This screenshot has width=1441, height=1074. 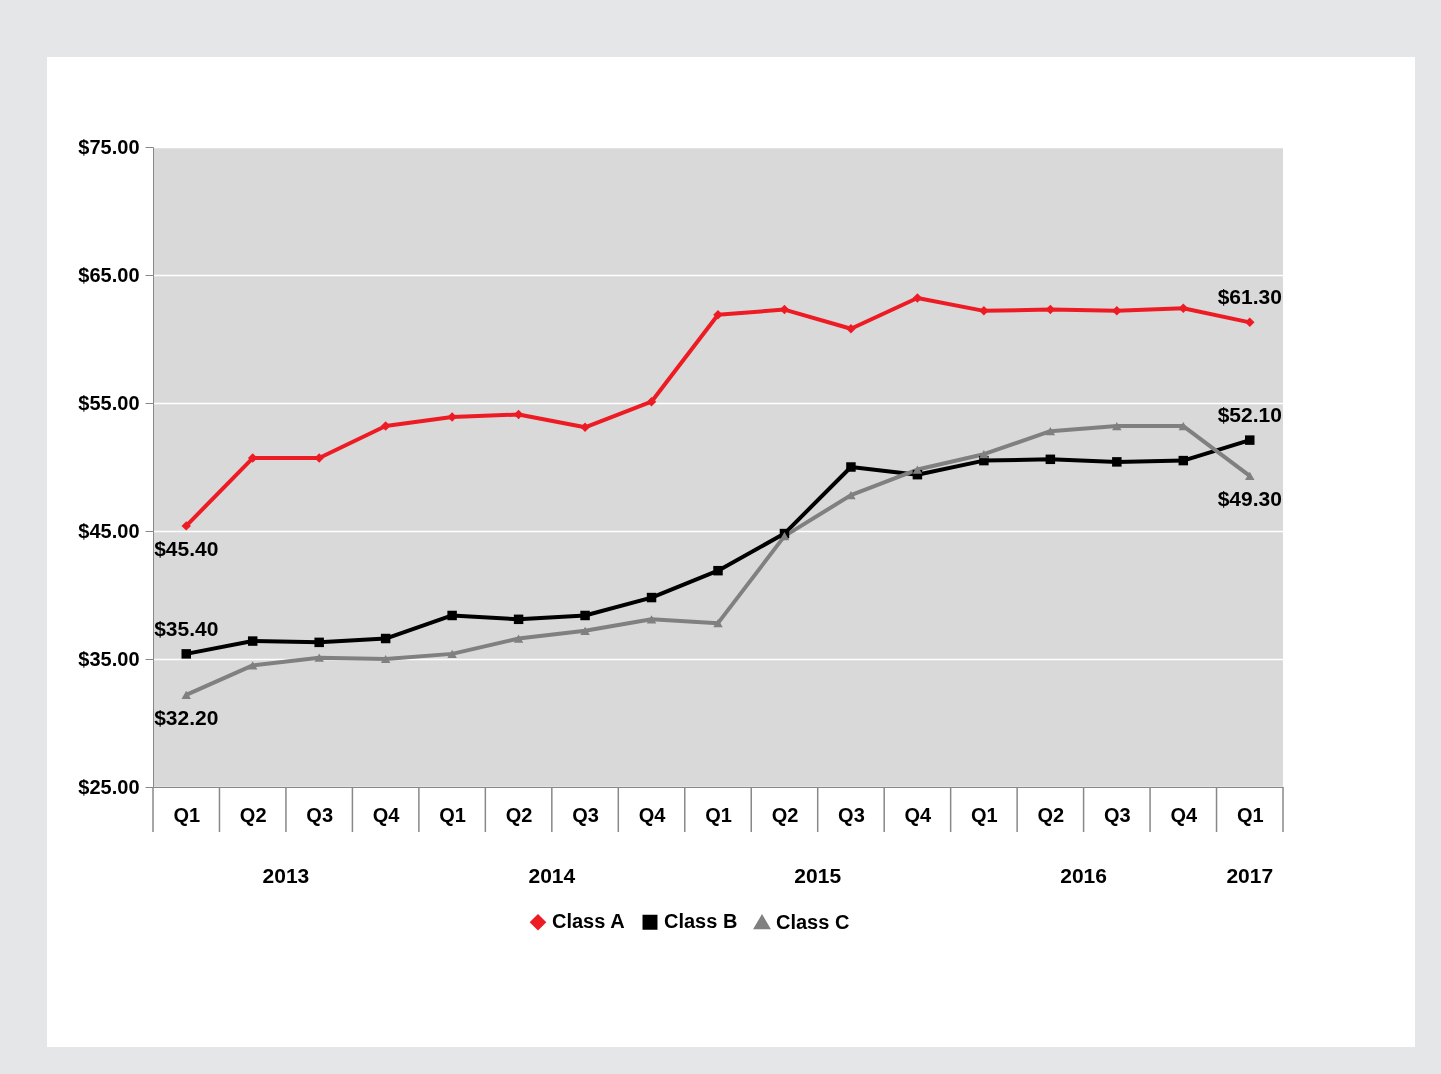 What do you see at coordinates (186, 717) in the screenshot?
I see `data-label: $32.20` at bounding box center [186, 717].